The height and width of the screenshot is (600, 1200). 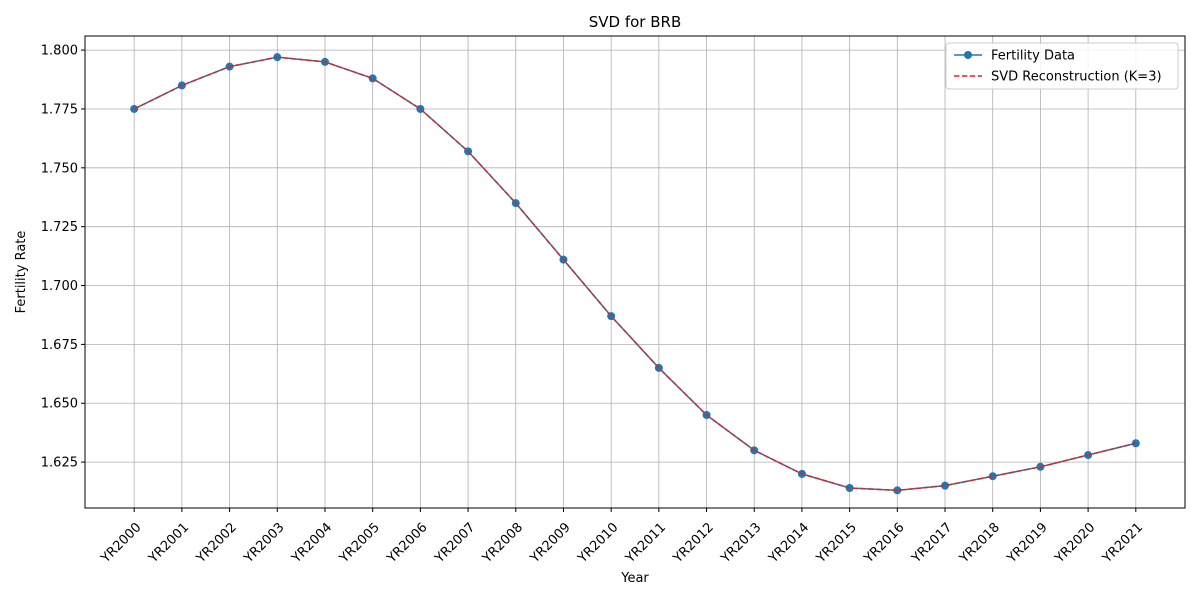 What do you see at coordinates (264, 543) in the screenshot?
I see `x-tick-label: YR2003` at bounding box center [264, 543].